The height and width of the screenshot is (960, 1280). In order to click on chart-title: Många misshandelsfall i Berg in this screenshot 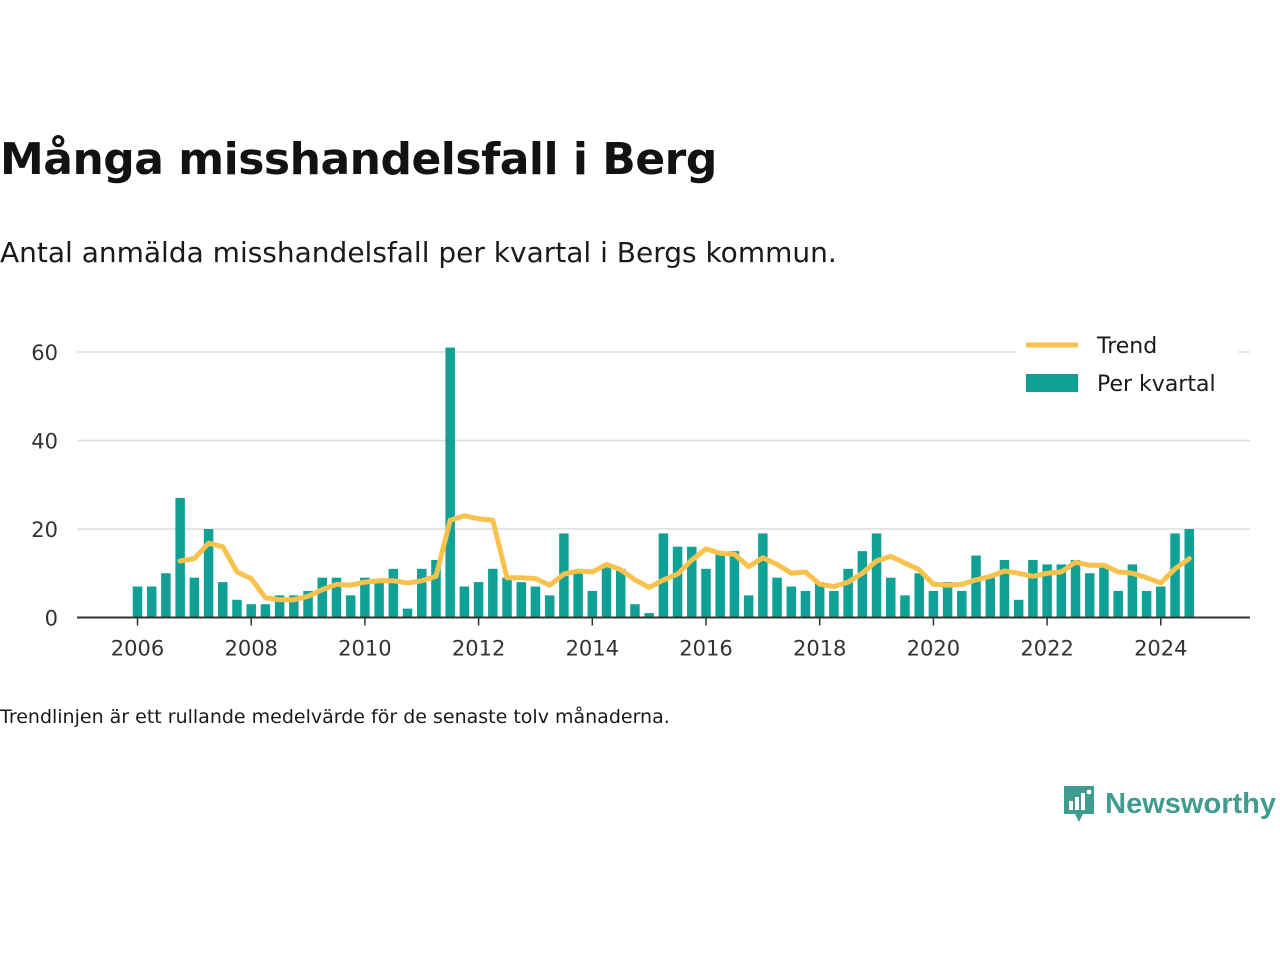, I will do `click(358, 159)`.